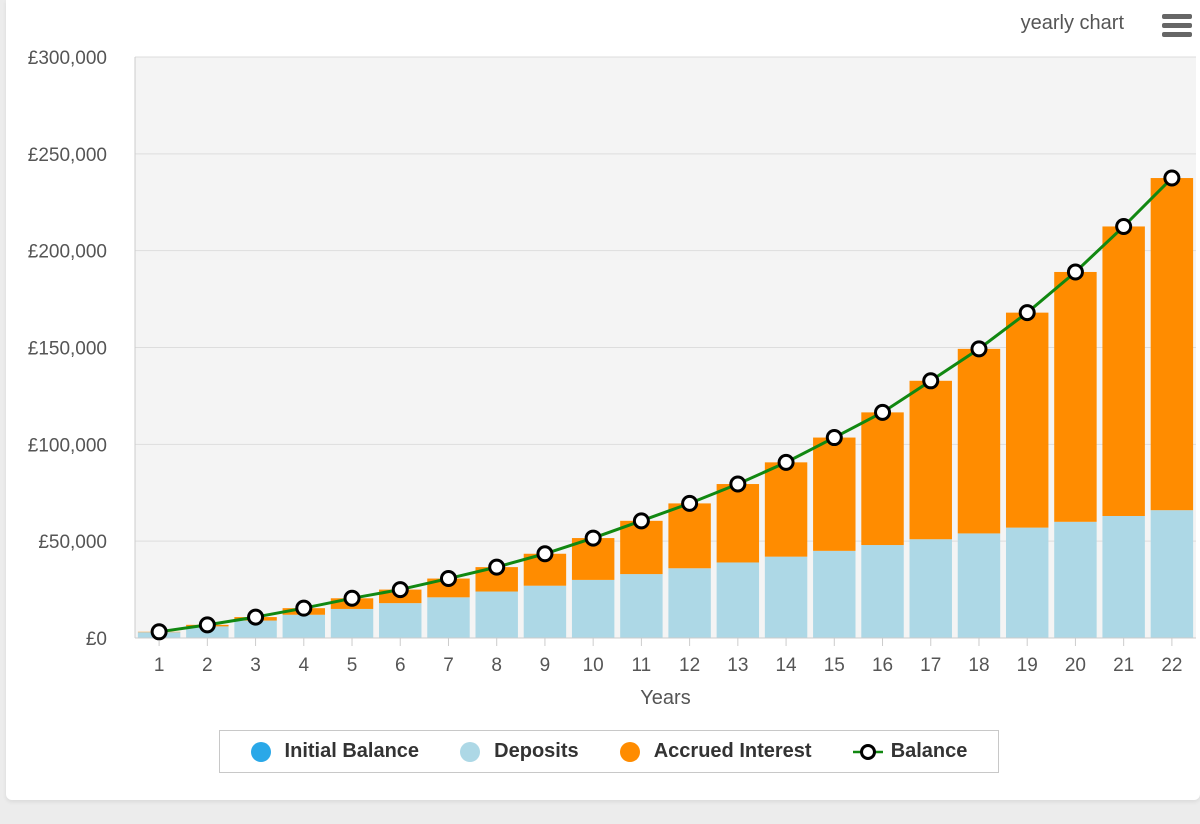  I want to click on y-tick-label: £100,000, so click(67, 445).